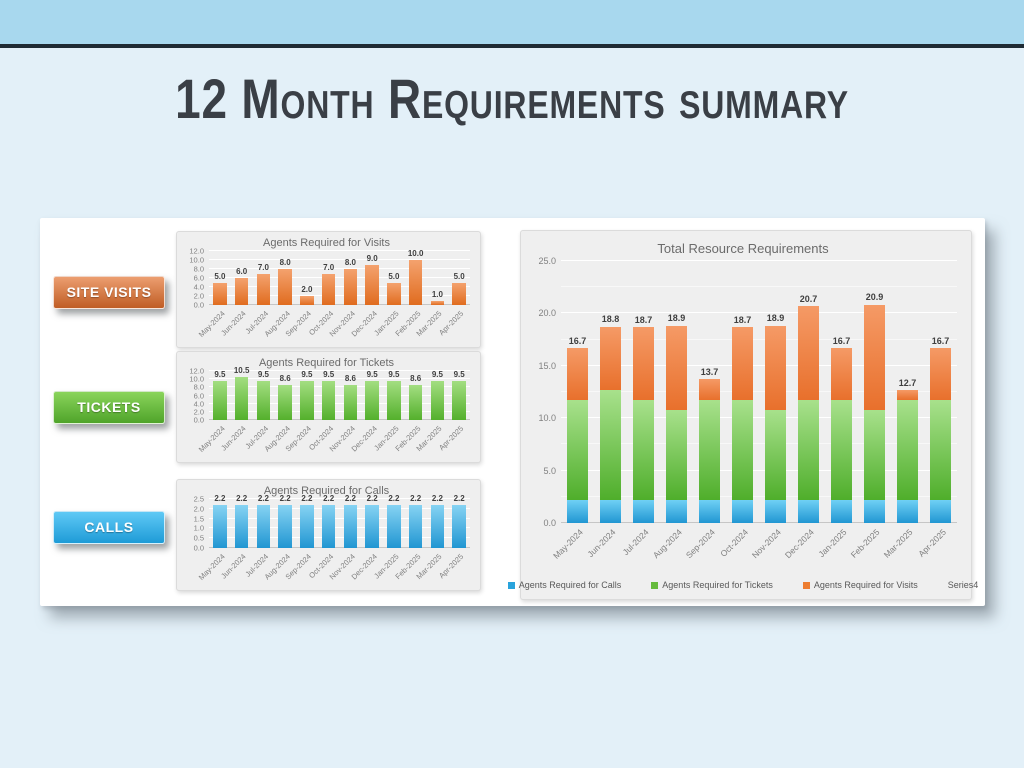 The width and height of the screenshot is (1024, 768). I want to click on bar-column: 9.0, so click(372, 278).